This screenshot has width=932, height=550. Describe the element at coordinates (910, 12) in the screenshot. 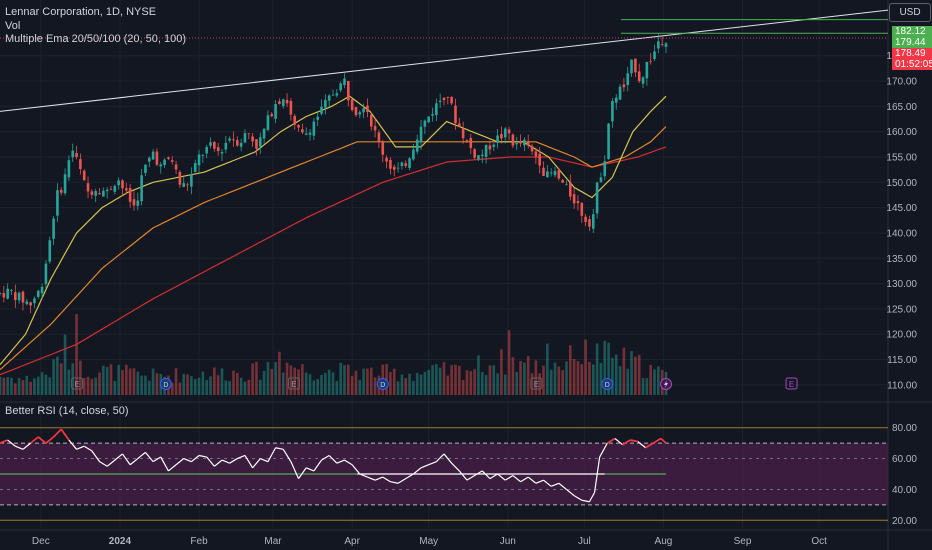

I see `currency-button: USD` at that location.